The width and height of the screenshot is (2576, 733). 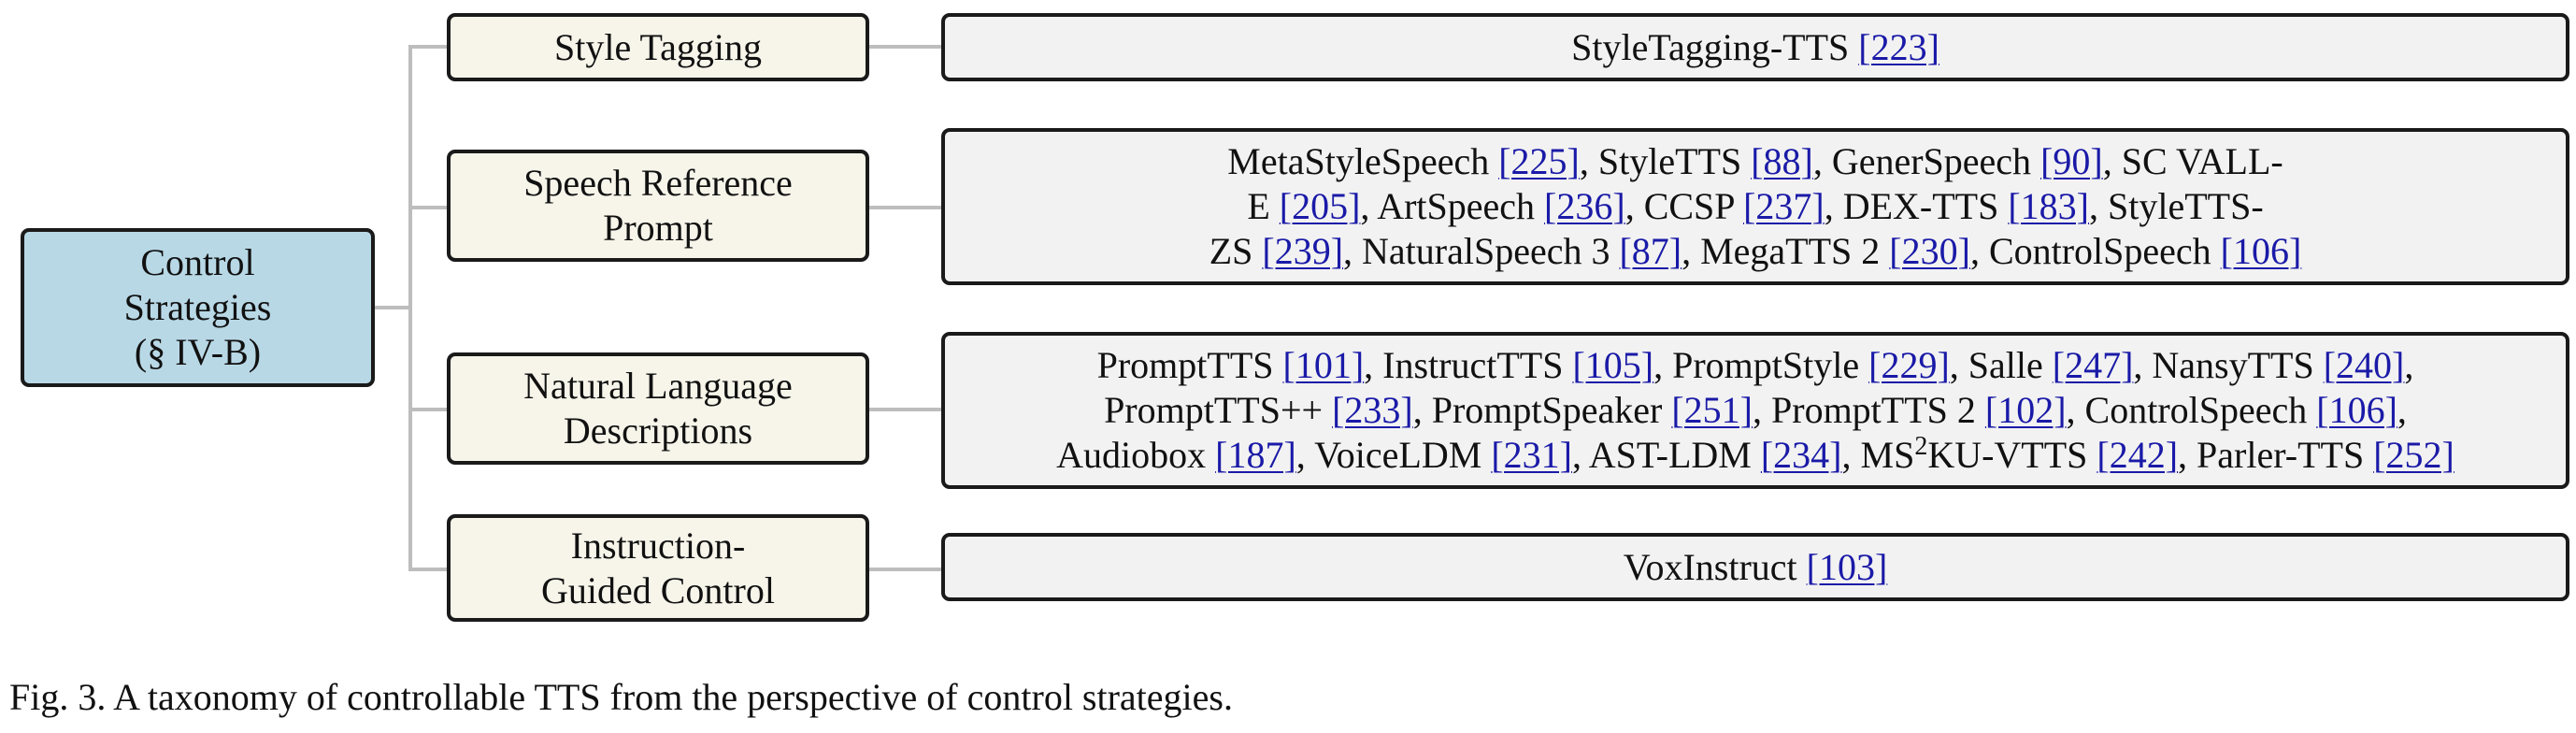 What do you see at coordinates (1539, 161) in the screenshot?
I see `citation-link: [225]` at bounding box center [1539, 161].